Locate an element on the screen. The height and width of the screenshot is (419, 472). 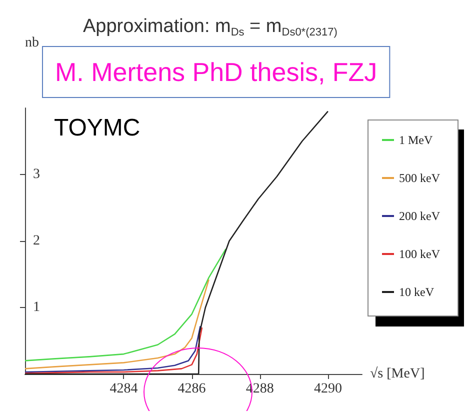
legend-label: 200 keV is located at coordinates (419, 216).